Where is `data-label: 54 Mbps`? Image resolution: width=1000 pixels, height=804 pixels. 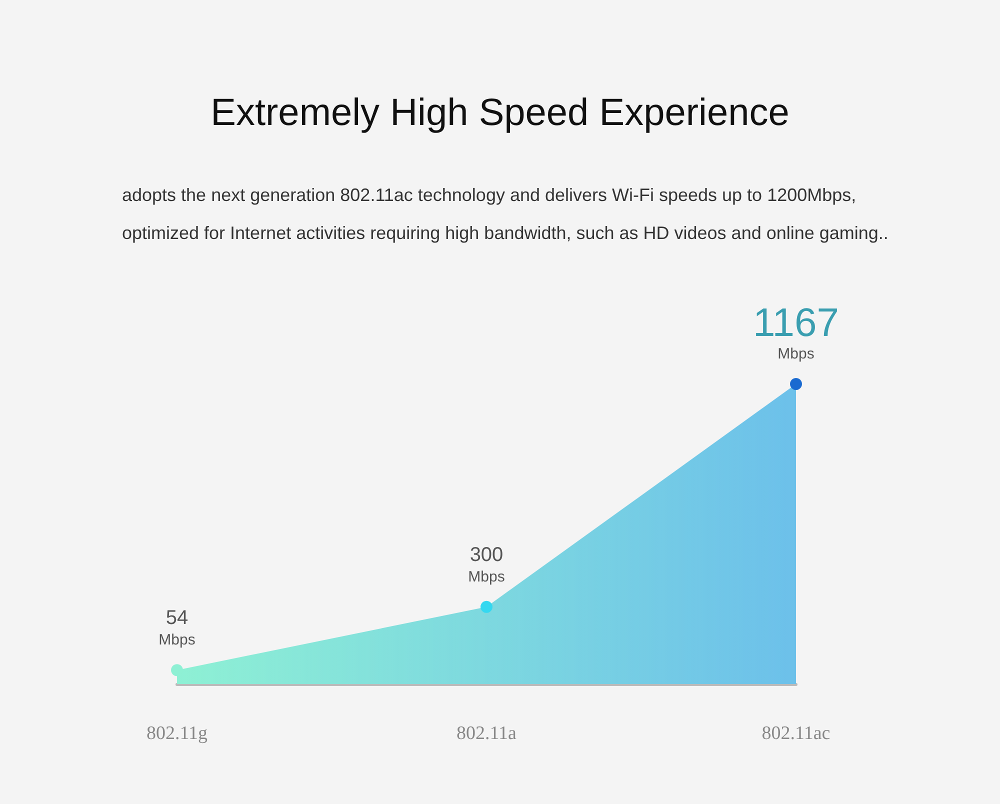
data-label: 54 Mbps is located at coordinates (177, 628).